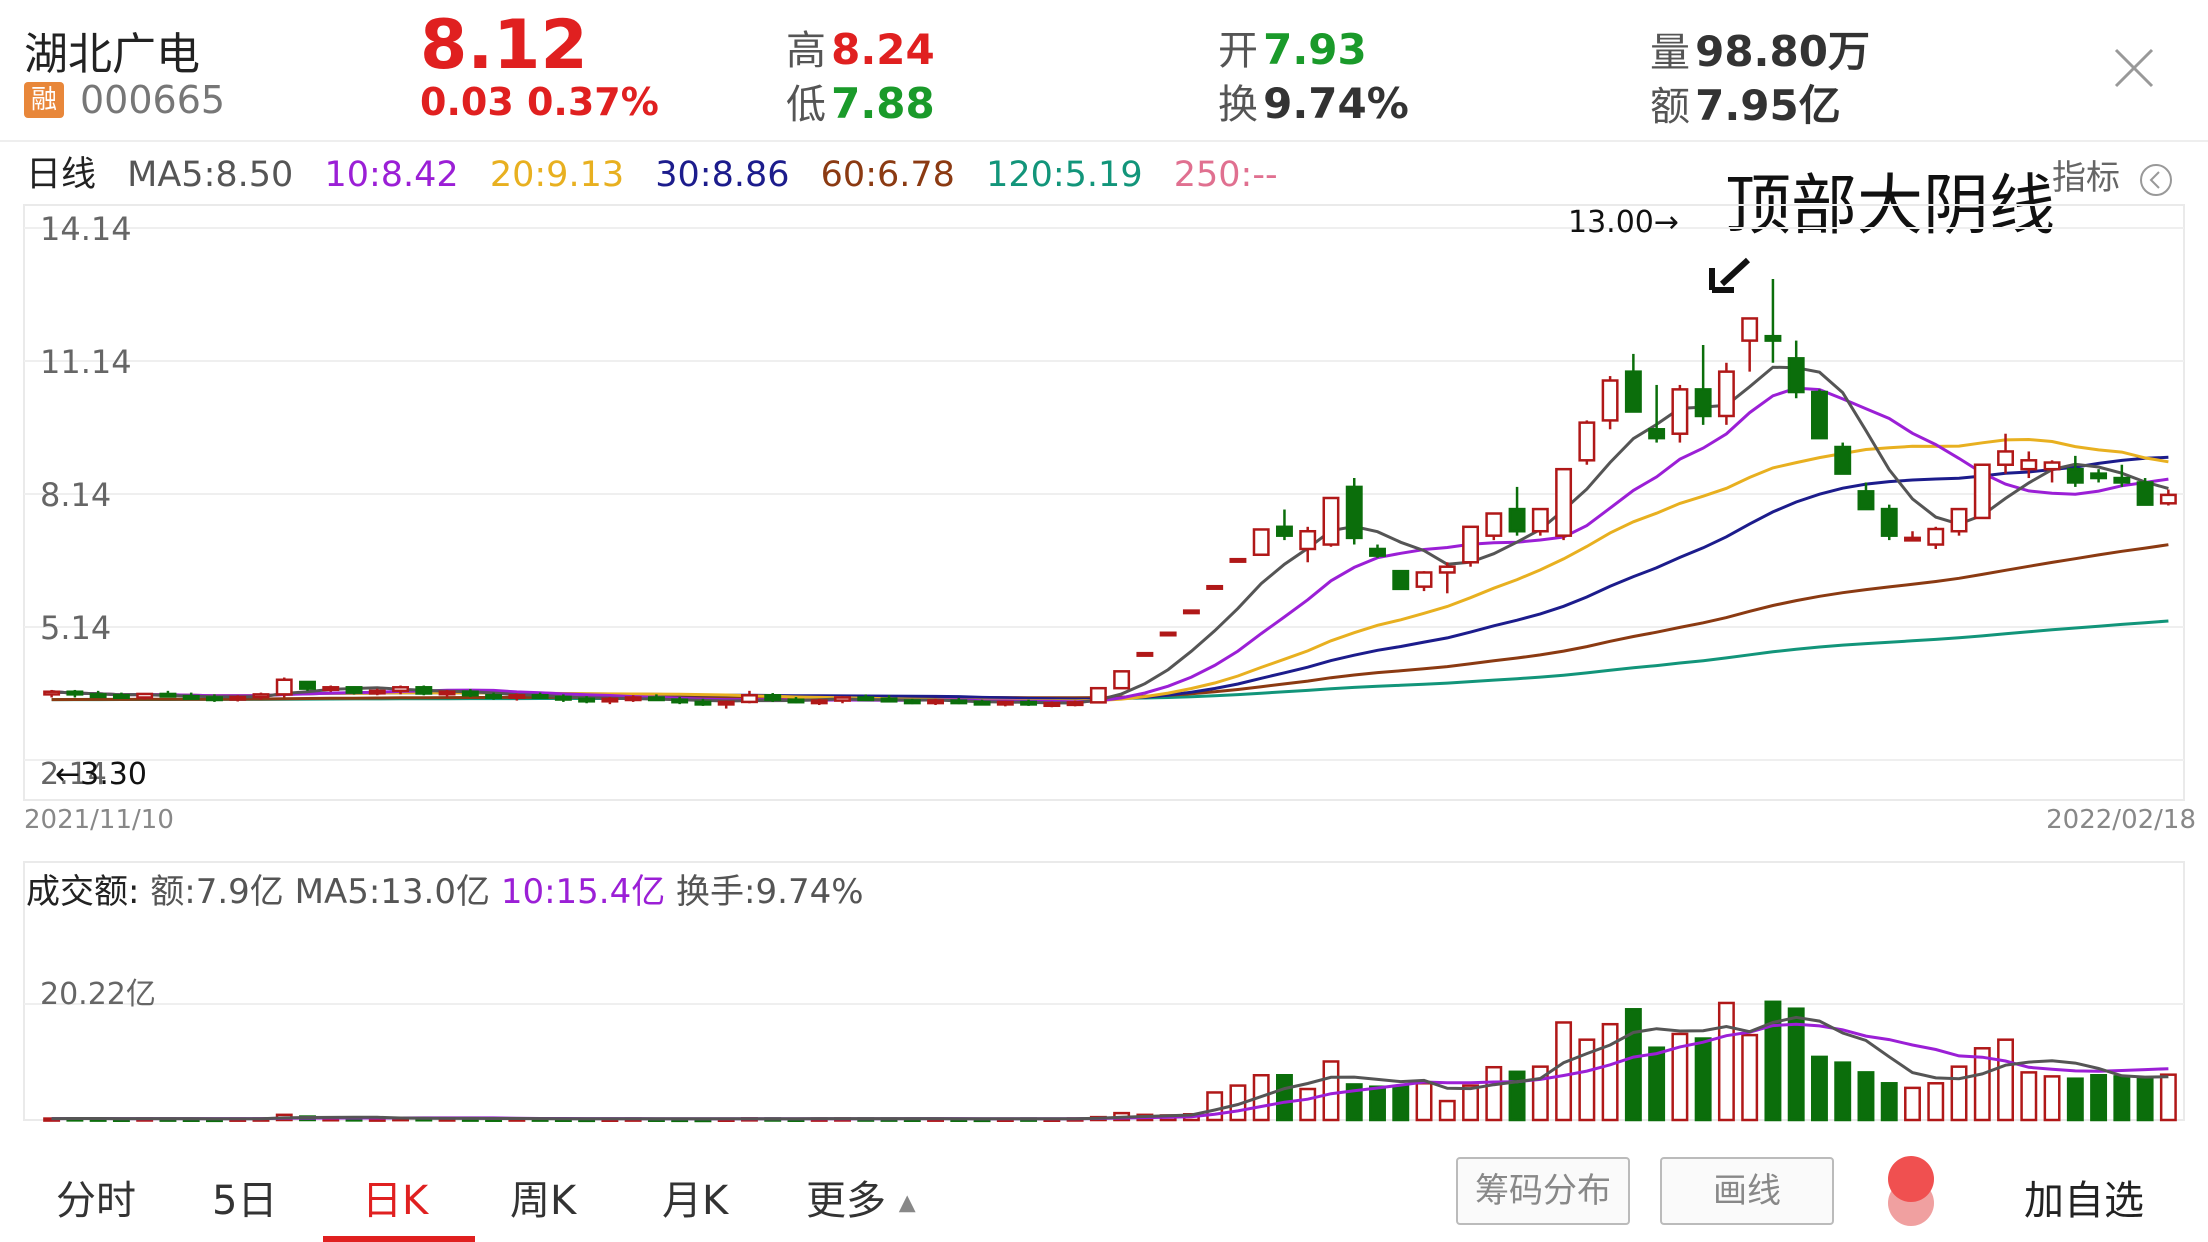  What do you see at coordinates (557, 175) in the screenshot?
I see `ma20-label: 20:9.13` at bounding box center [557, 175].